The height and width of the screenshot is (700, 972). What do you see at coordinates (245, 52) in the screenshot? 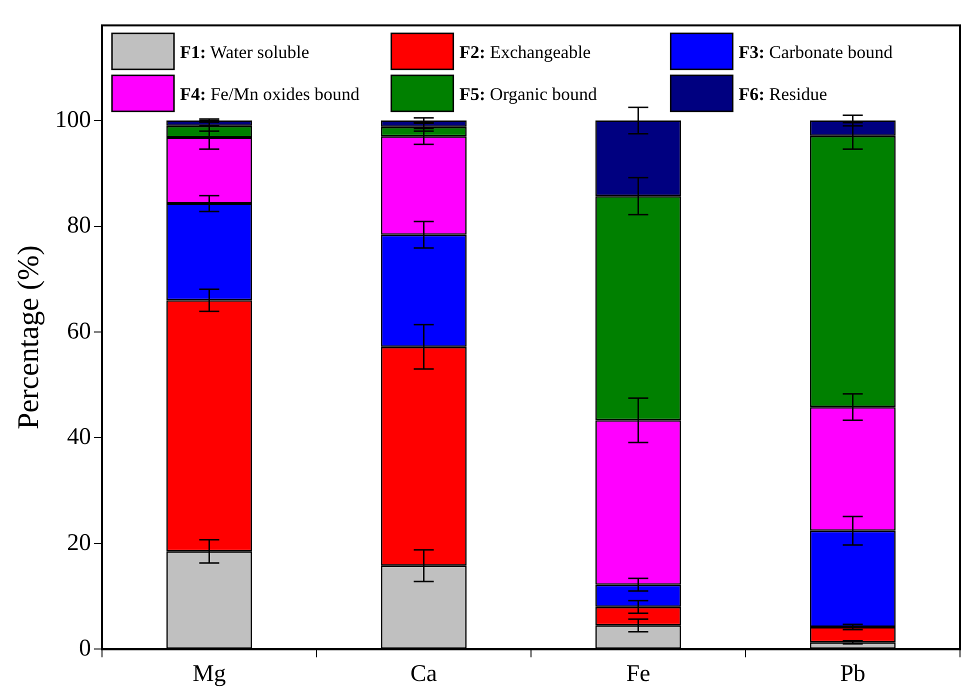
I see `legend-label: F1: Water soluble` at bounding box center [245, 52].